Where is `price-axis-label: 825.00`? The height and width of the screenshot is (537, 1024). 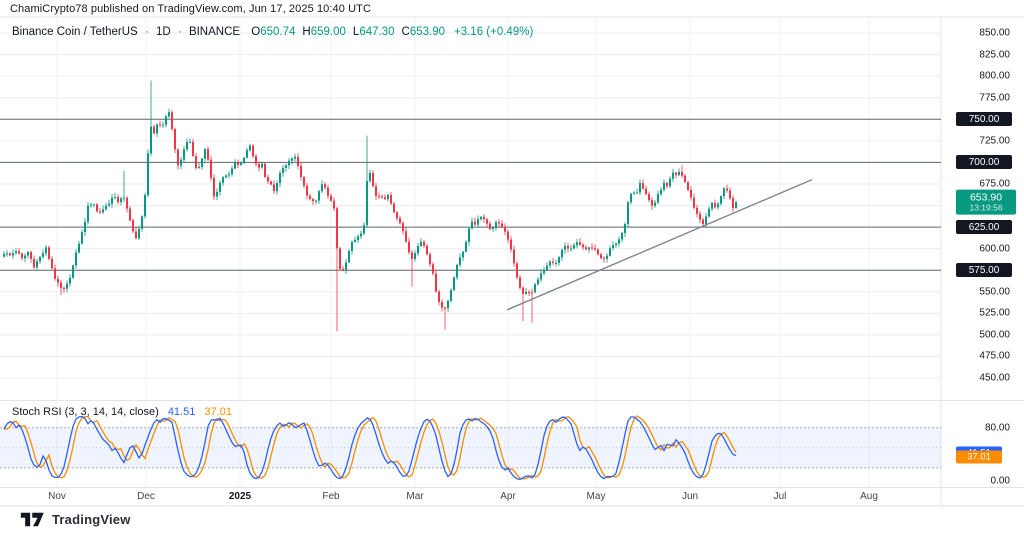 price-axis-label: 825.00 is located at coordinates (994, 55).